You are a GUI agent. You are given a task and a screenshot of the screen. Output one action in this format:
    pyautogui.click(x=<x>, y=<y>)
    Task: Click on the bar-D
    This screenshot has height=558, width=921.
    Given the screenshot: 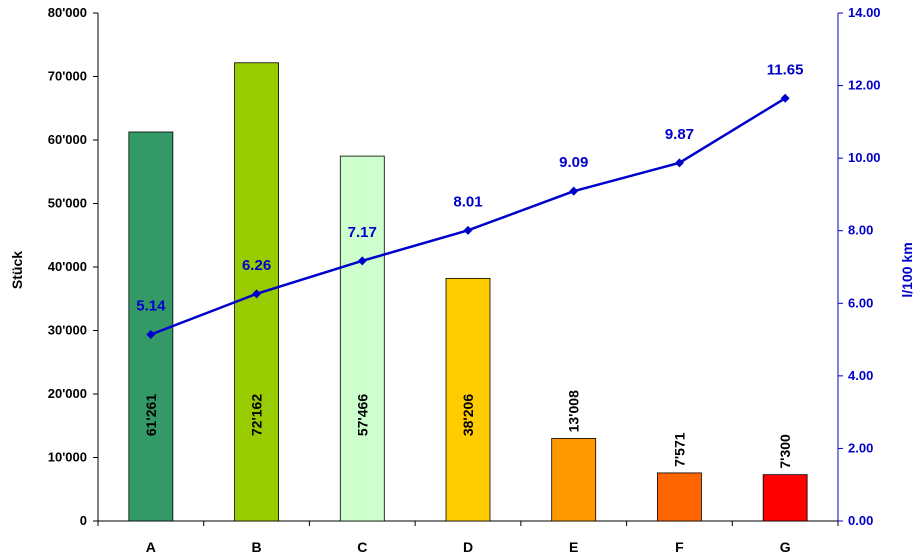 What is the action you would take?
    pyautogui.click(x=468, y=399)
    